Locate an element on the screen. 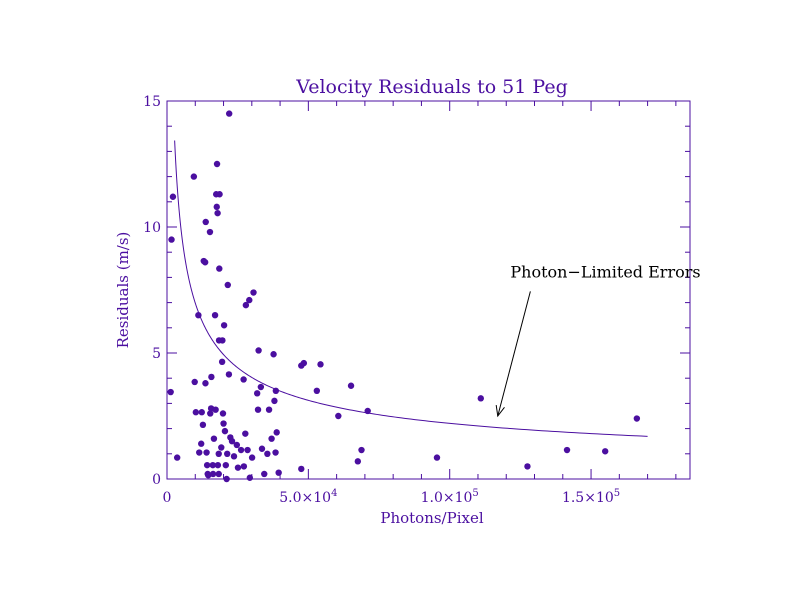 The height and width of the screenshot is (612, 792). x-tick-label: 5.0×10⁴ is located at coordinates (308, 497).